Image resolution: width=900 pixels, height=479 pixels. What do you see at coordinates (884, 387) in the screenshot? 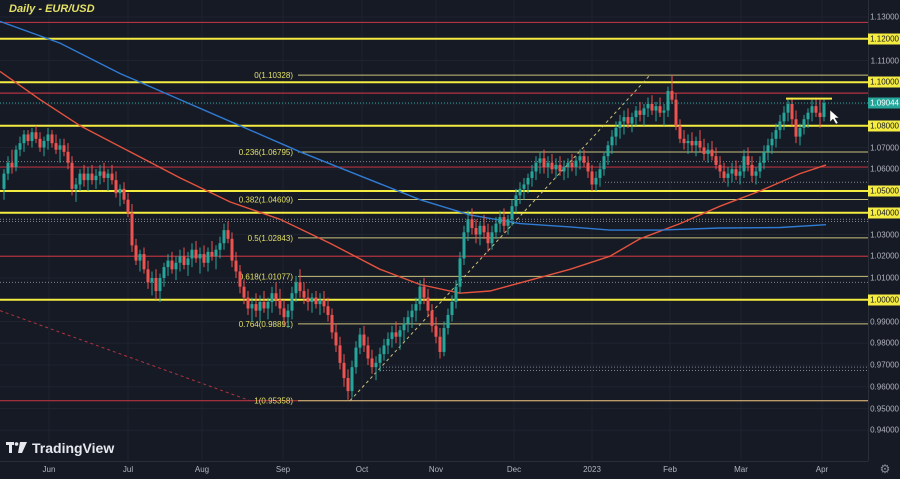
I see `price-tick-label: 0.96000` at bounding box center [884, 387].